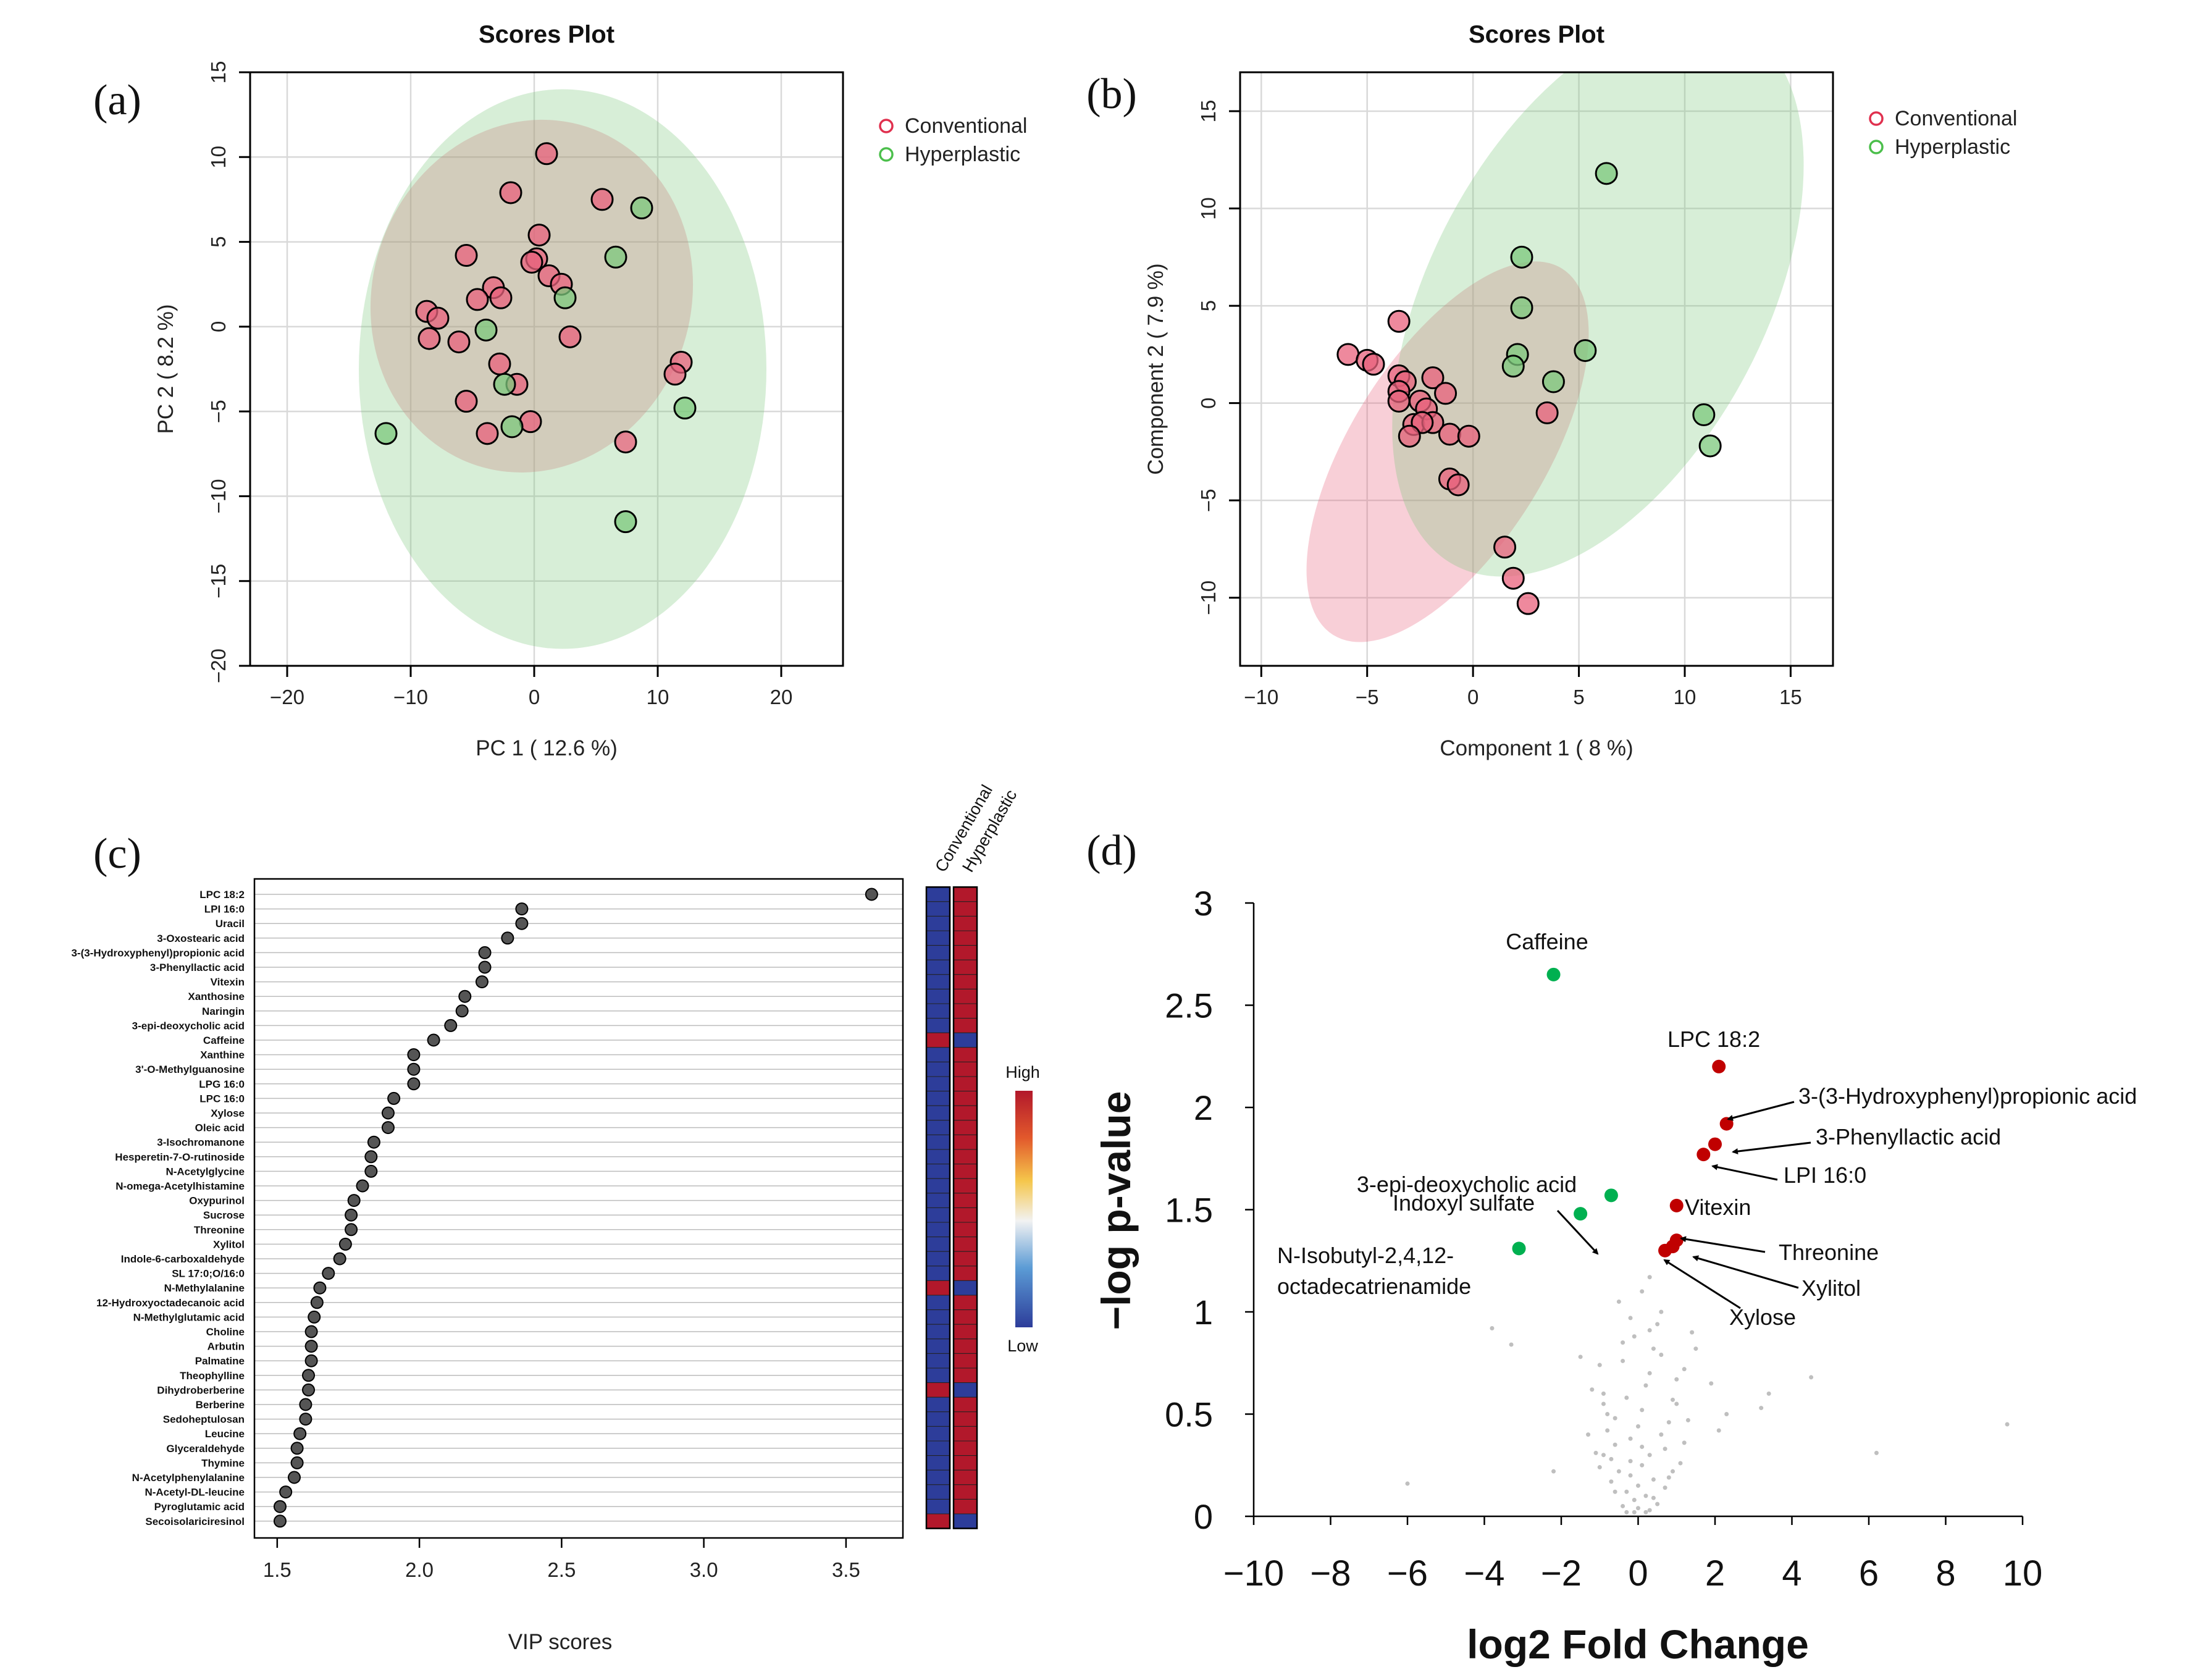 Image resolution: width=2206 pixels, height=1680 pixels. Describe the element at coordinates (1022, 1346) in the screenshot. I see `colorbar-low-label: Low` at that location.